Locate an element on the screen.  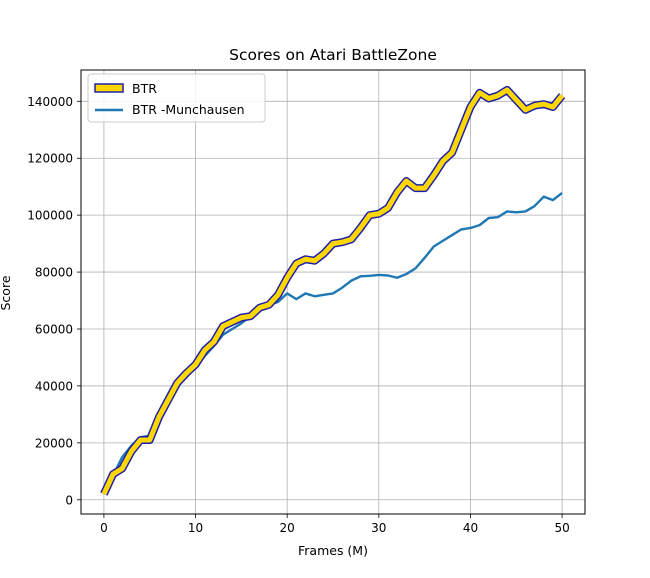
legend-box is located at coordinates (176, 98).